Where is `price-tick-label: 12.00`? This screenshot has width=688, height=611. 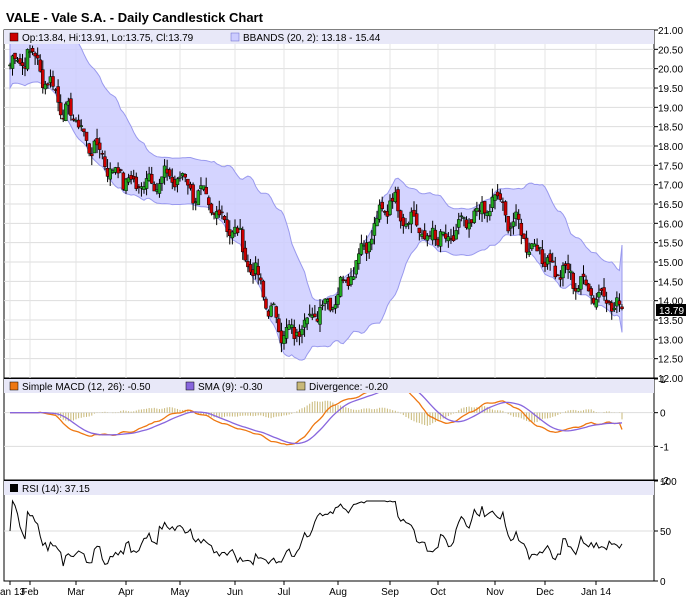
price-tick-label: 12.00 is located at coordinates (670, 379).